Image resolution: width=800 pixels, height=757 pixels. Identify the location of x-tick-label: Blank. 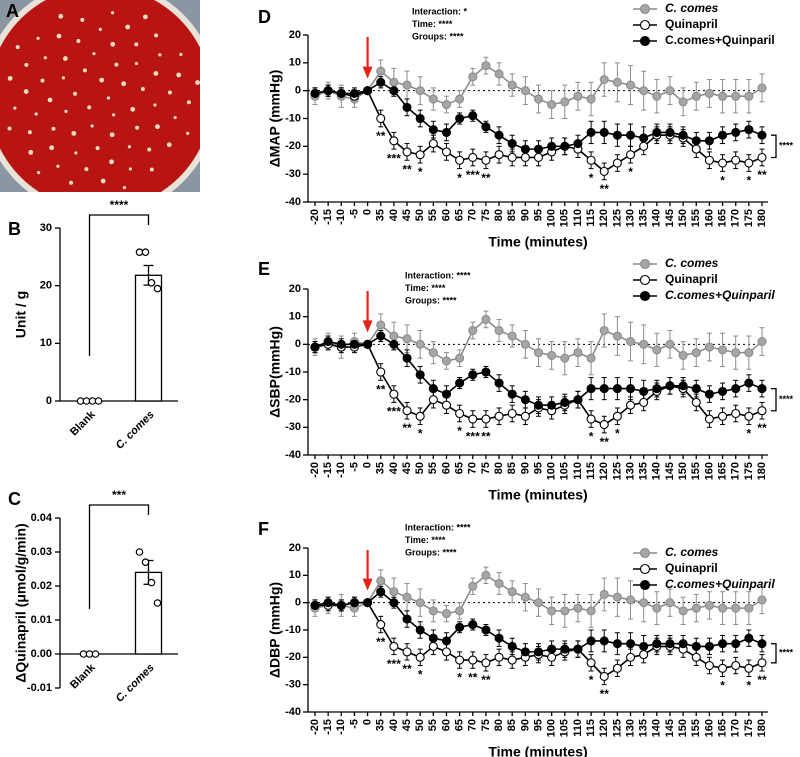
(83, 676).